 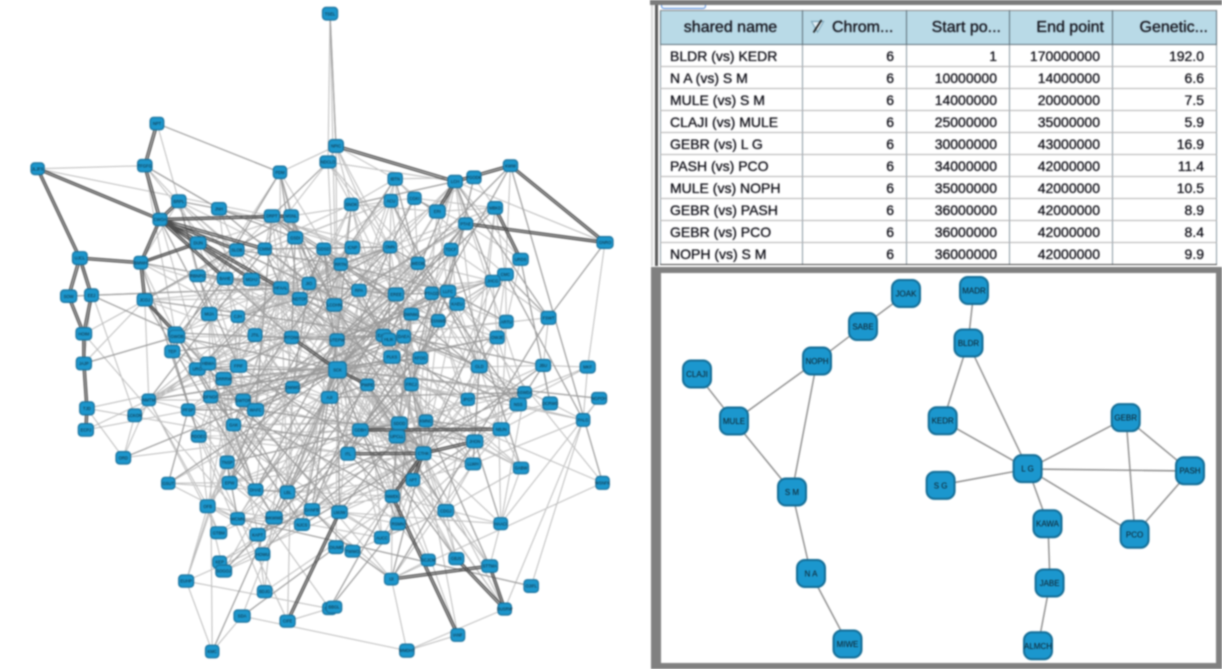 I want to click on svg-text: LLWH, so click(x=472, y=464).